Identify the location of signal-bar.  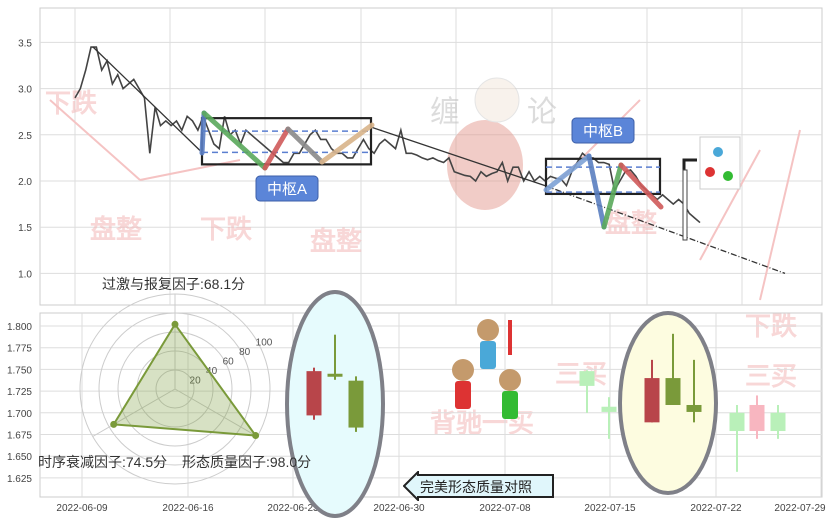
(685, 205).